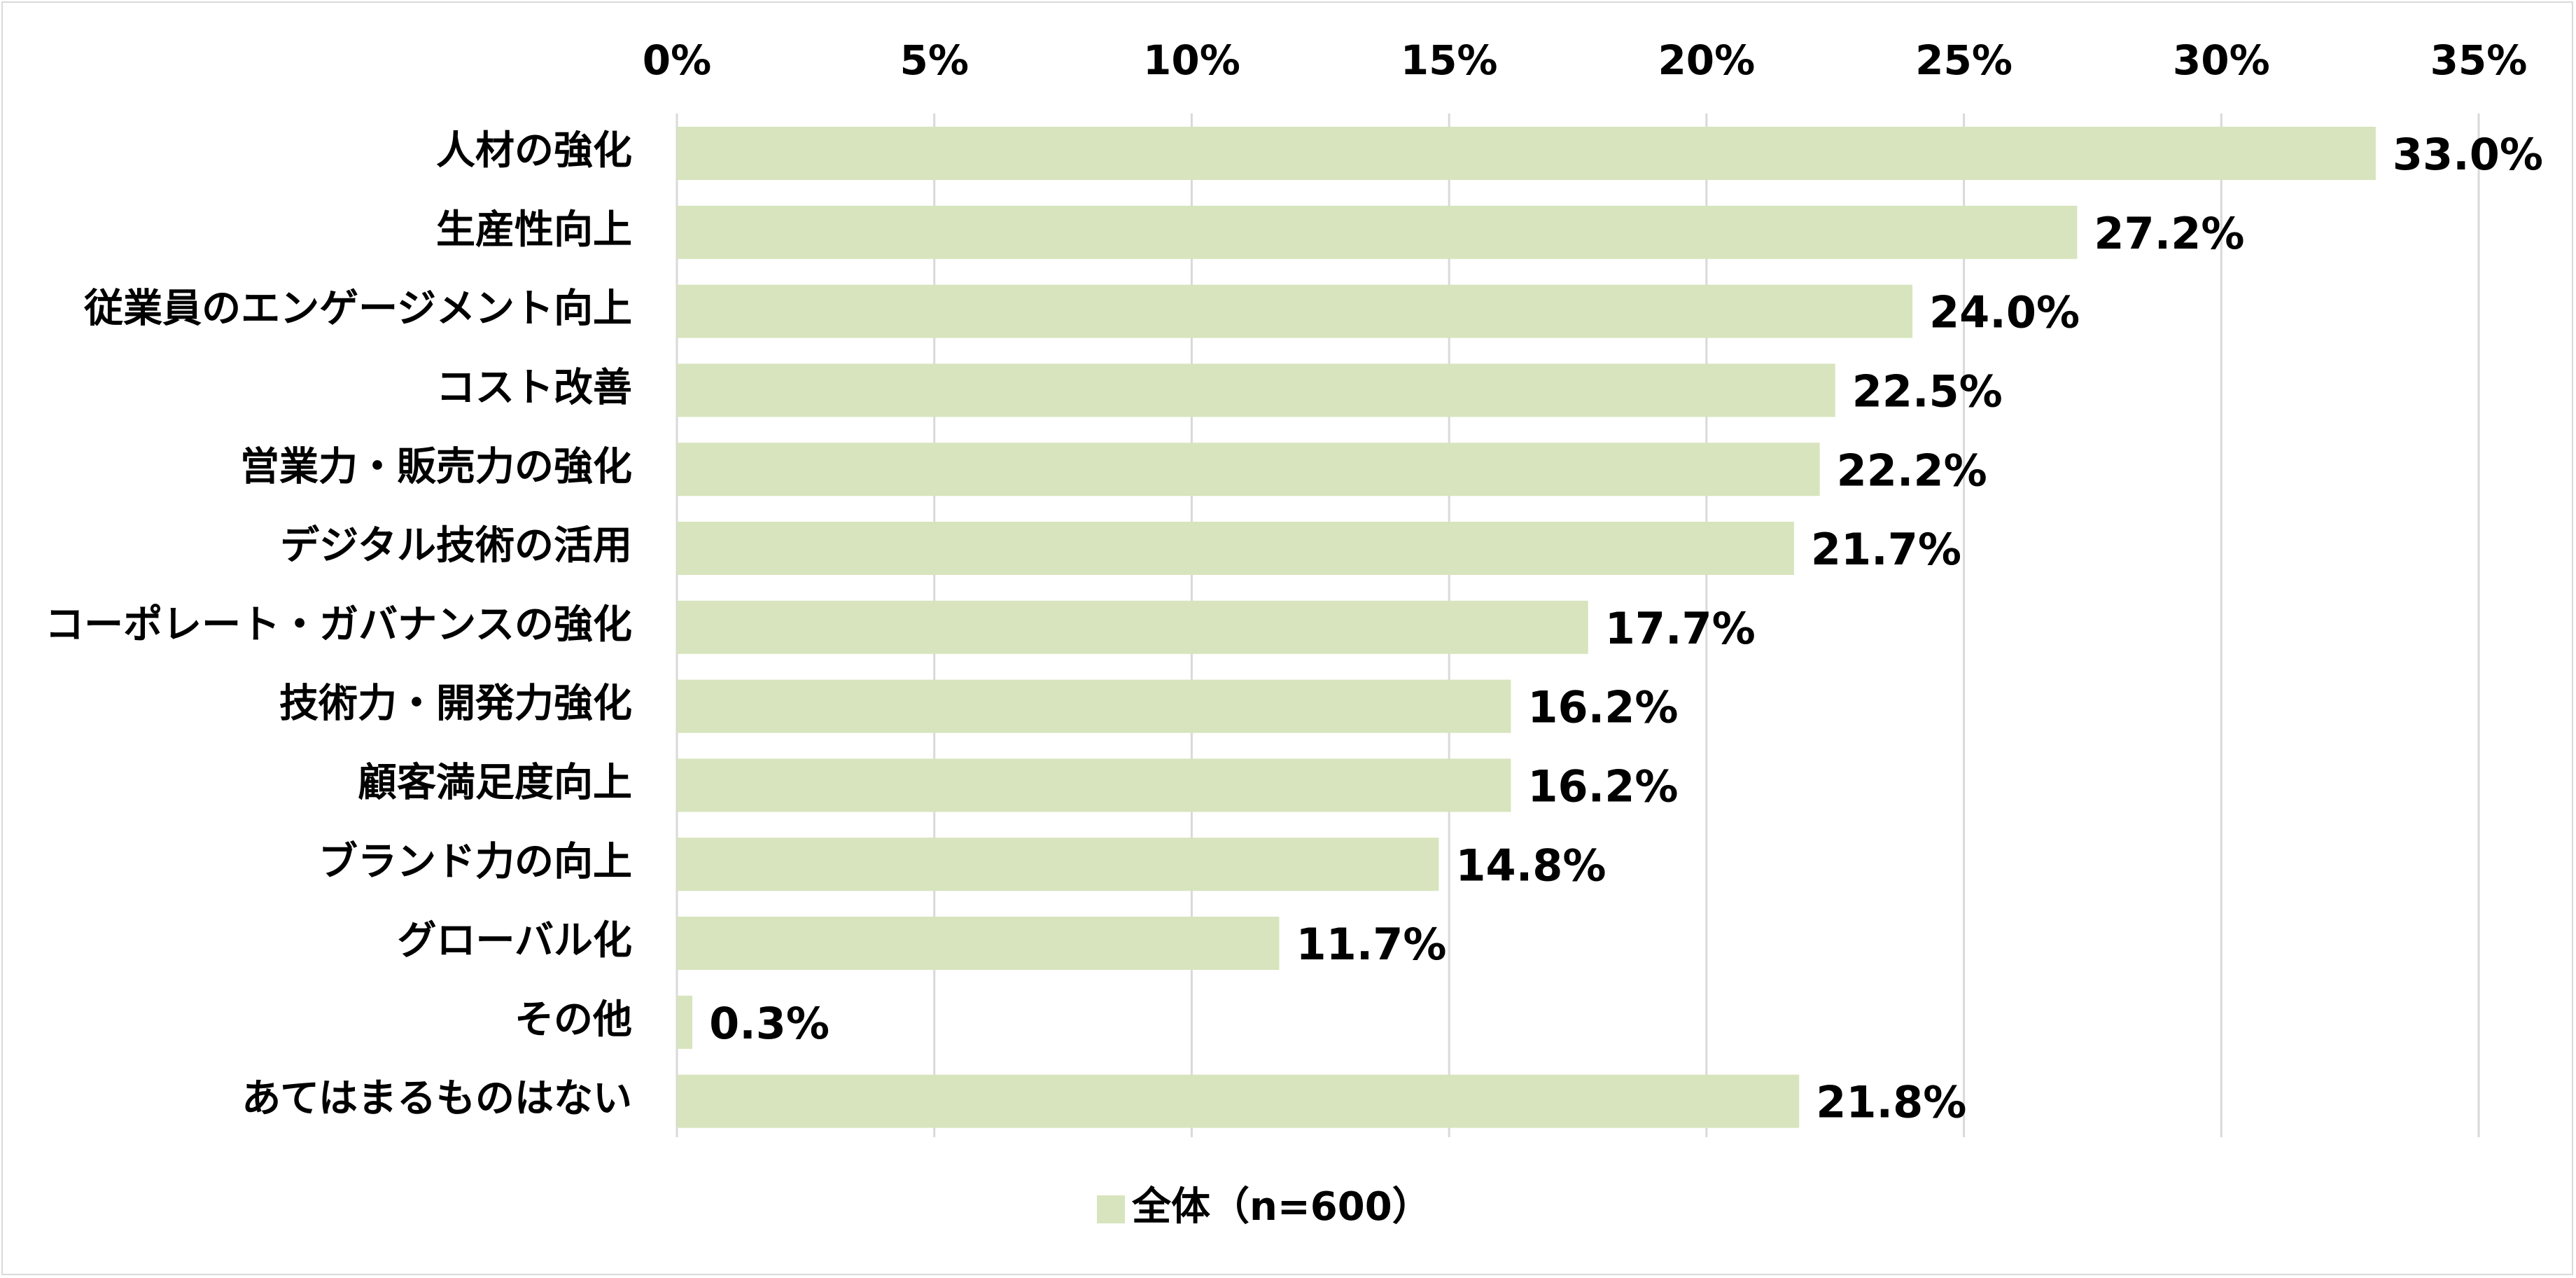 The image size is (2576, 1278). I want to click on category-label: デジタル技術の活用, so click(456, 546).